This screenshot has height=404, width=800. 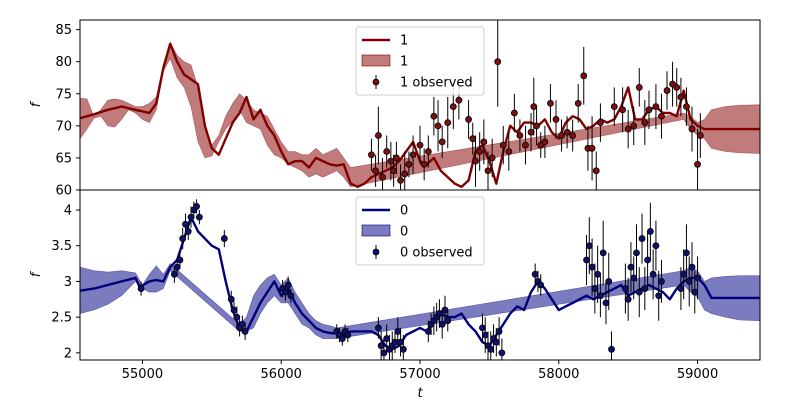 I want to click on bottom-legend-band-swatch, so click(x=376, y=230).